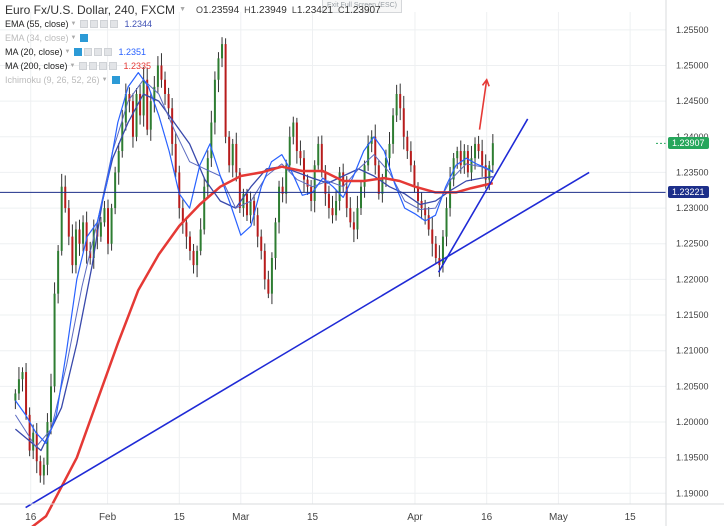 The image size is (724, 526). What do you see at coordinates (132, 52) in the screenshot?
I see `indicator-value: 1.2351` at bounding box center [132, 52].